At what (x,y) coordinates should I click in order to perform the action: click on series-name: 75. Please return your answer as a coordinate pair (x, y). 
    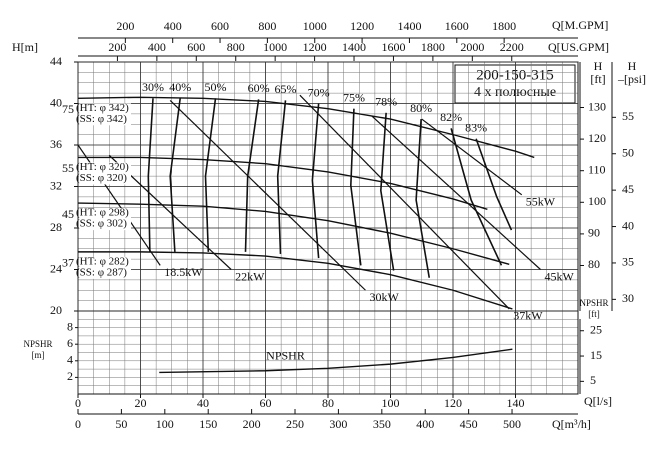
    Looking at the image, I should click on (68, 109).